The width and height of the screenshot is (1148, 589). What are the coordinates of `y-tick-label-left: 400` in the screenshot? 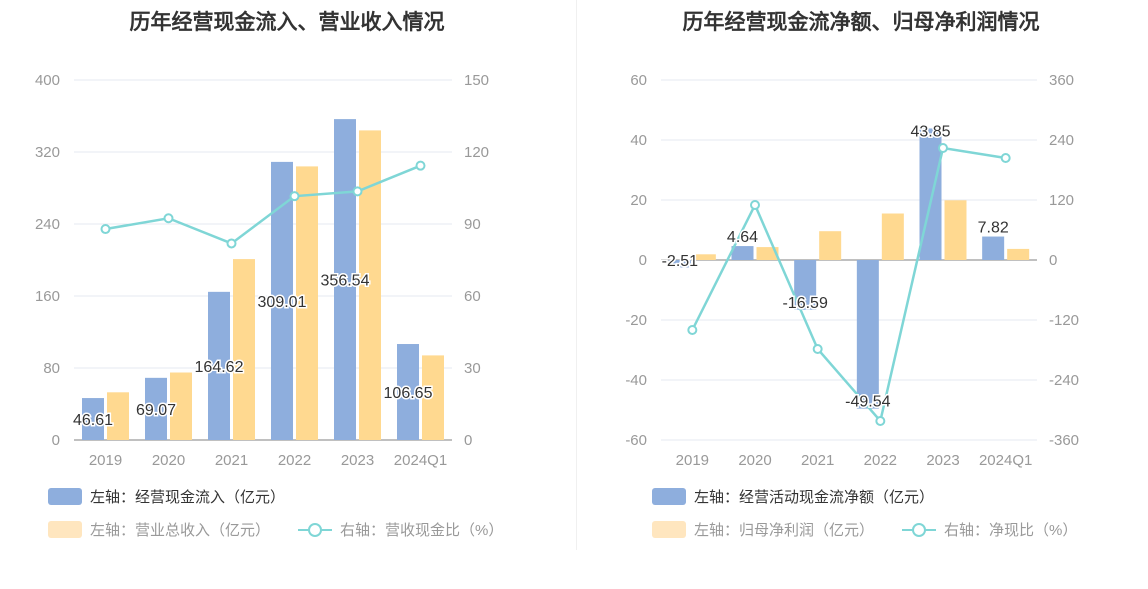 It's located at (47, 80).